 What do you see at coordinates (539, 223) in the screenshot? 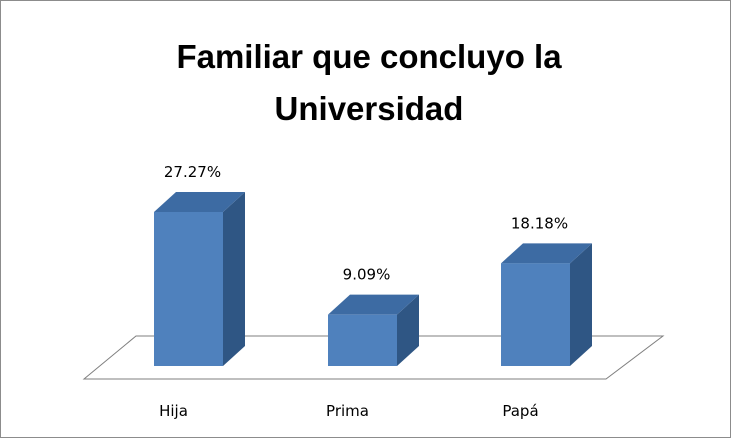
I see `data-label: 18.18%` at bounding box center [539, 223].